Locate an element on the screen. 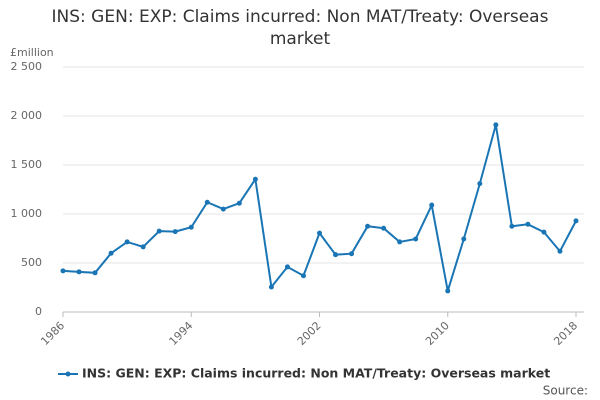 The image size is (600, 400). x-tick-label: 1994 is located at coordinates (181, 333).